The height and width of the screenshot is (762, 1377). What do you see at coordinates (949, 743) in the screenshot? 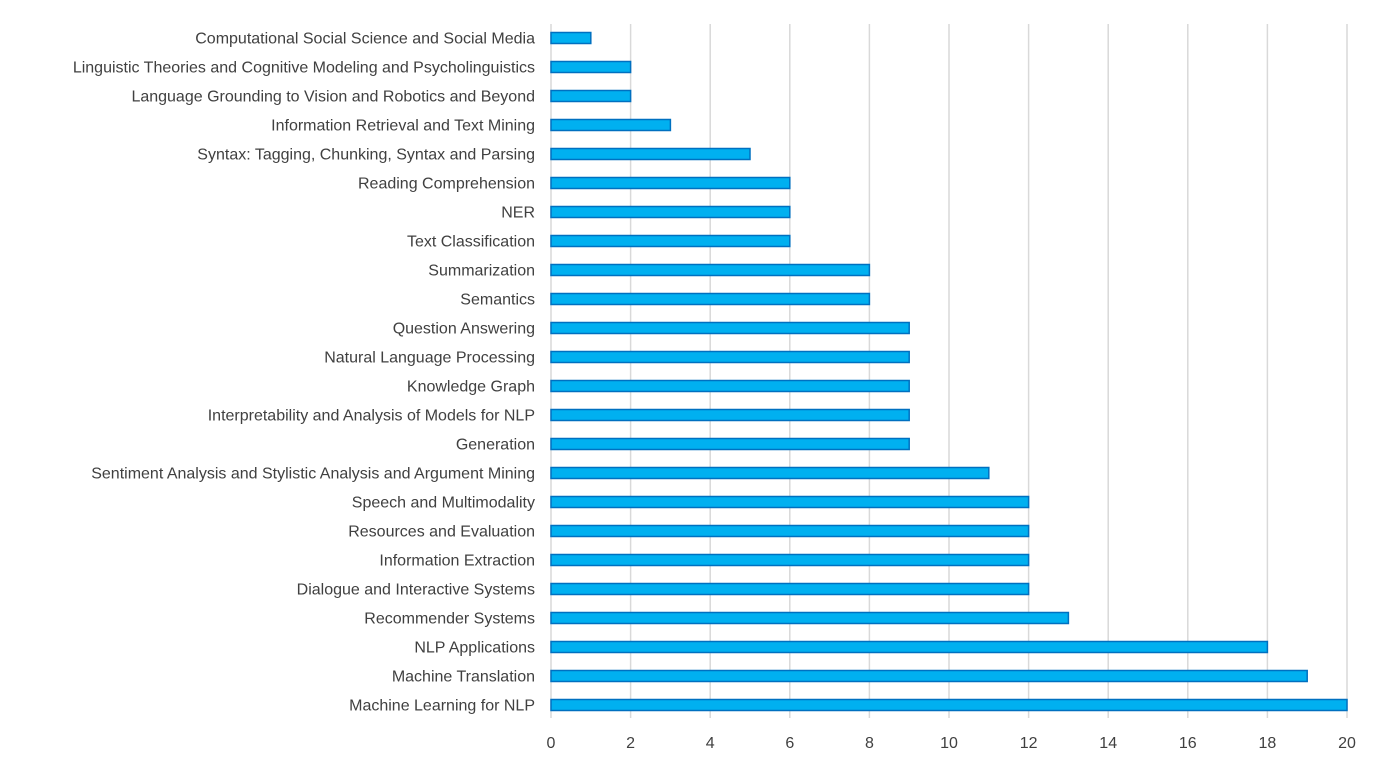
I see `x-tick-label: 10` at bounding box center [949, 743].